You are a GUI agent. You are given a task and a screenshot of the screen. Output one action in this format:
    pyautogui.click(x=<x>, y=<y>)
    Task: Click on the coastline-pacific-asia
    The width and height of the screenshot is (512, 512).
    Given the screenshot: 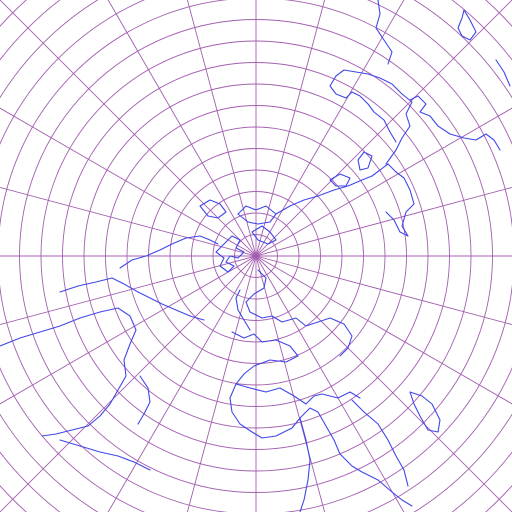 What is the action you would take?
    pyautogui.click(x=68, y=372)
    